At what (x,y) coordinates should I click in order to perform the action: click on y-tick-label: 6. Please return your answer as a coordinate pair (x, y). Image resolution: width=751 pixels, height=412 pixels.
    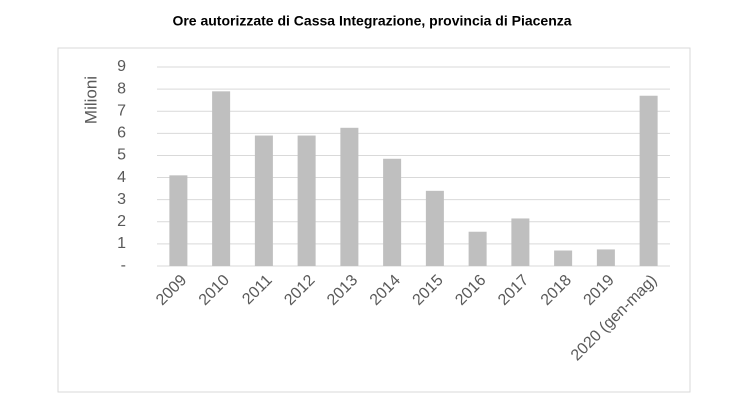
    Looking at the image, I should click on (121, 133).